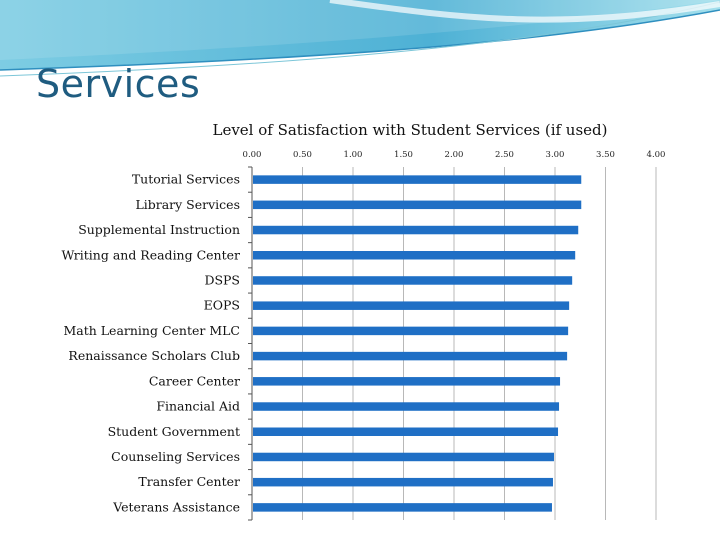 The height and width of the screenshot is (540, 720). What do you see at coordinates (360, 38) in the screenshot?
I see `header-banner-decoration` at bounding box center [360, 38].